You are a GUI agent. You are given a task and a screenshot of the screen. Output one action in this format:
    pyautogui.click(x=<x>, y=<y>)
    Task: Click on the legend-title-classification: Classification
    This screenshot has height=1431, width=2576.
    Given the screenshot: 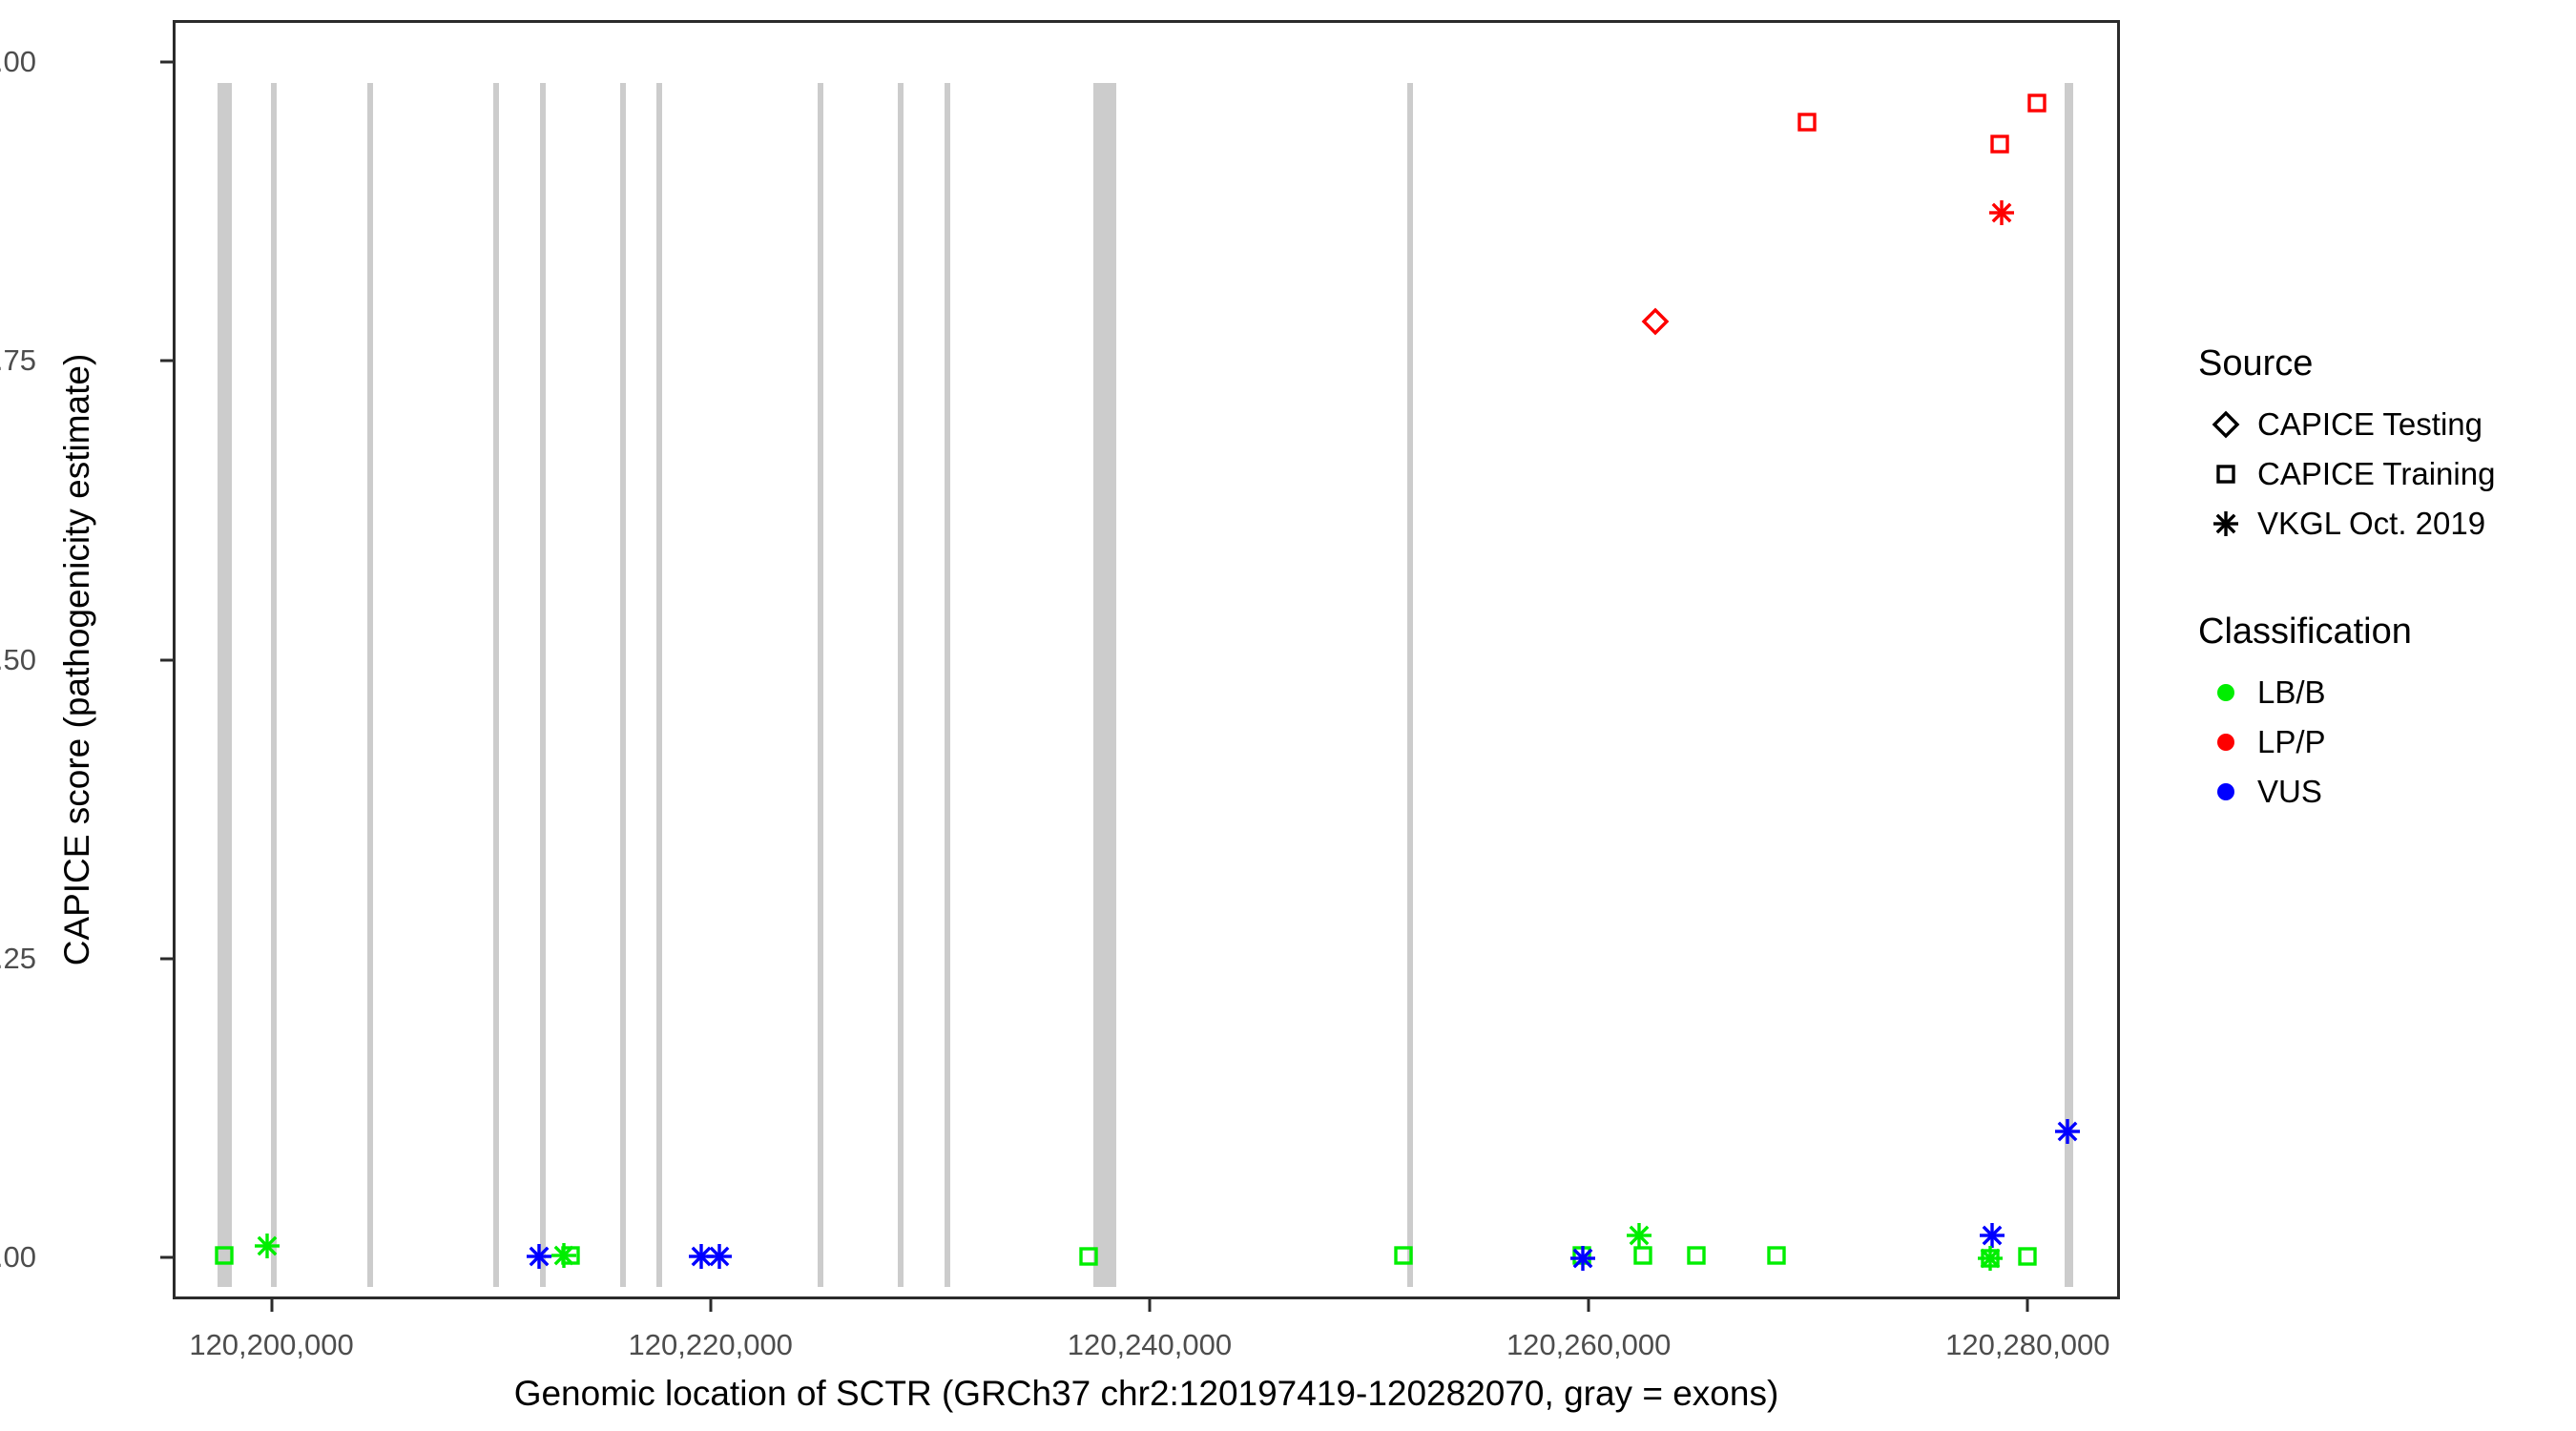 What is the action you would take?
    pyautogui.click(x=2305, y=632)
    